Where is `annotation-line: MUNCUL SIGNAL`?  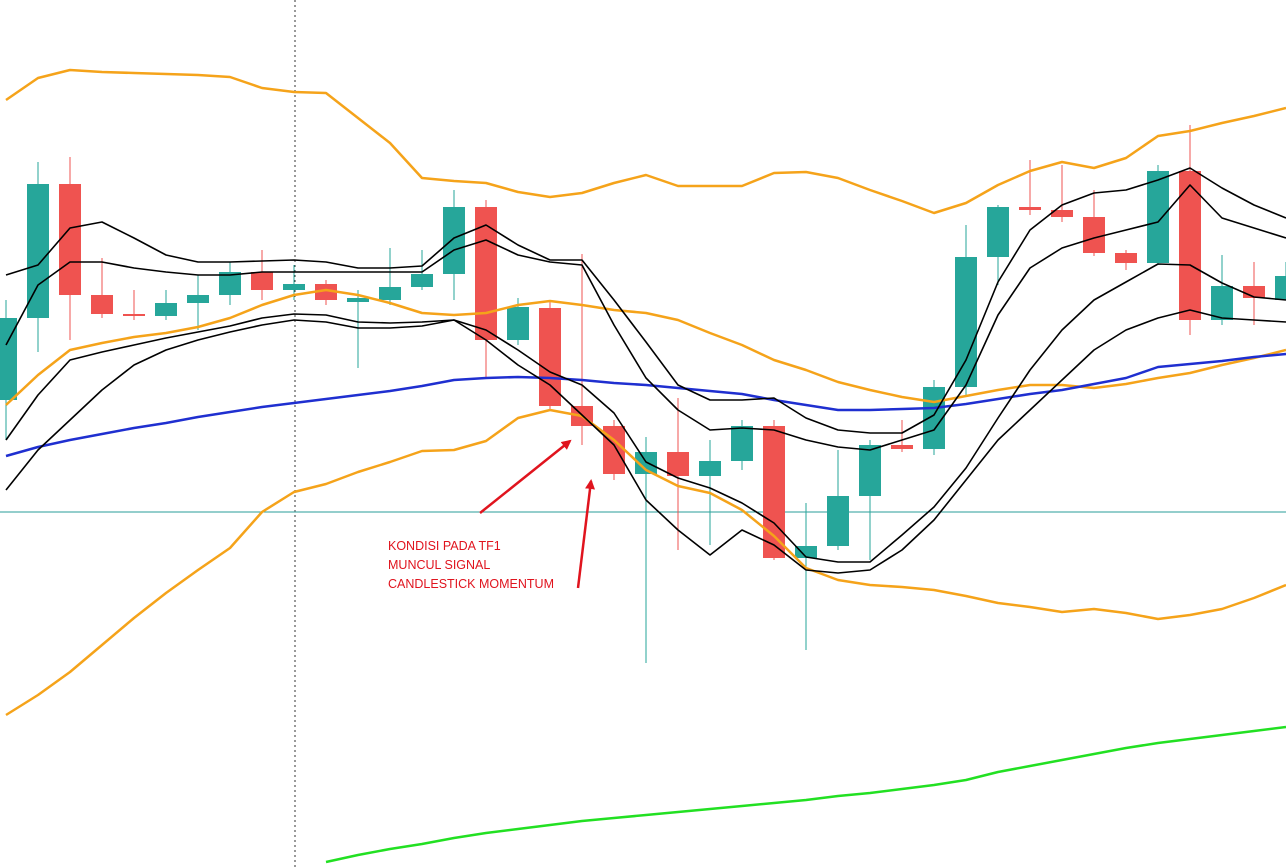 annotation-line: MUNCUL SIGNAL is located at coordinates (439, 565).